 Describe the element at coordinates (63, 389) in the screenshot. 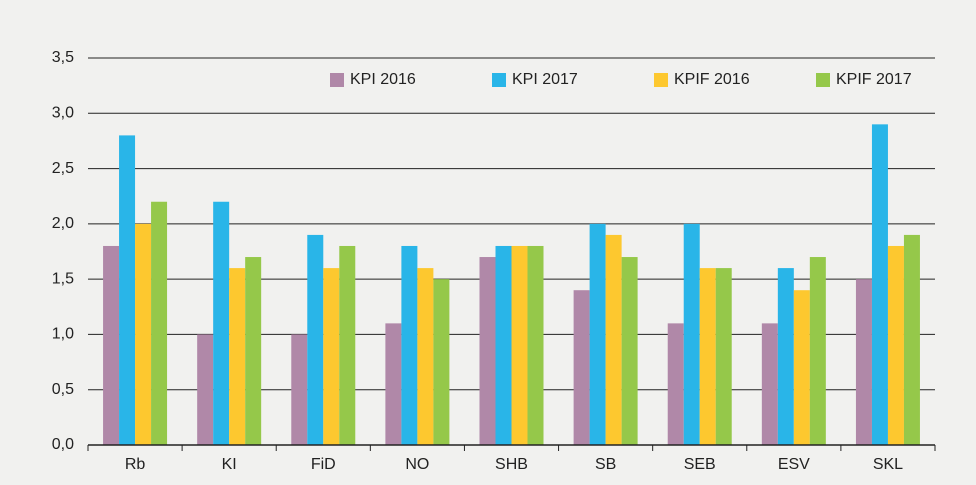

I see `y-tick-label: 0,5` at that location.